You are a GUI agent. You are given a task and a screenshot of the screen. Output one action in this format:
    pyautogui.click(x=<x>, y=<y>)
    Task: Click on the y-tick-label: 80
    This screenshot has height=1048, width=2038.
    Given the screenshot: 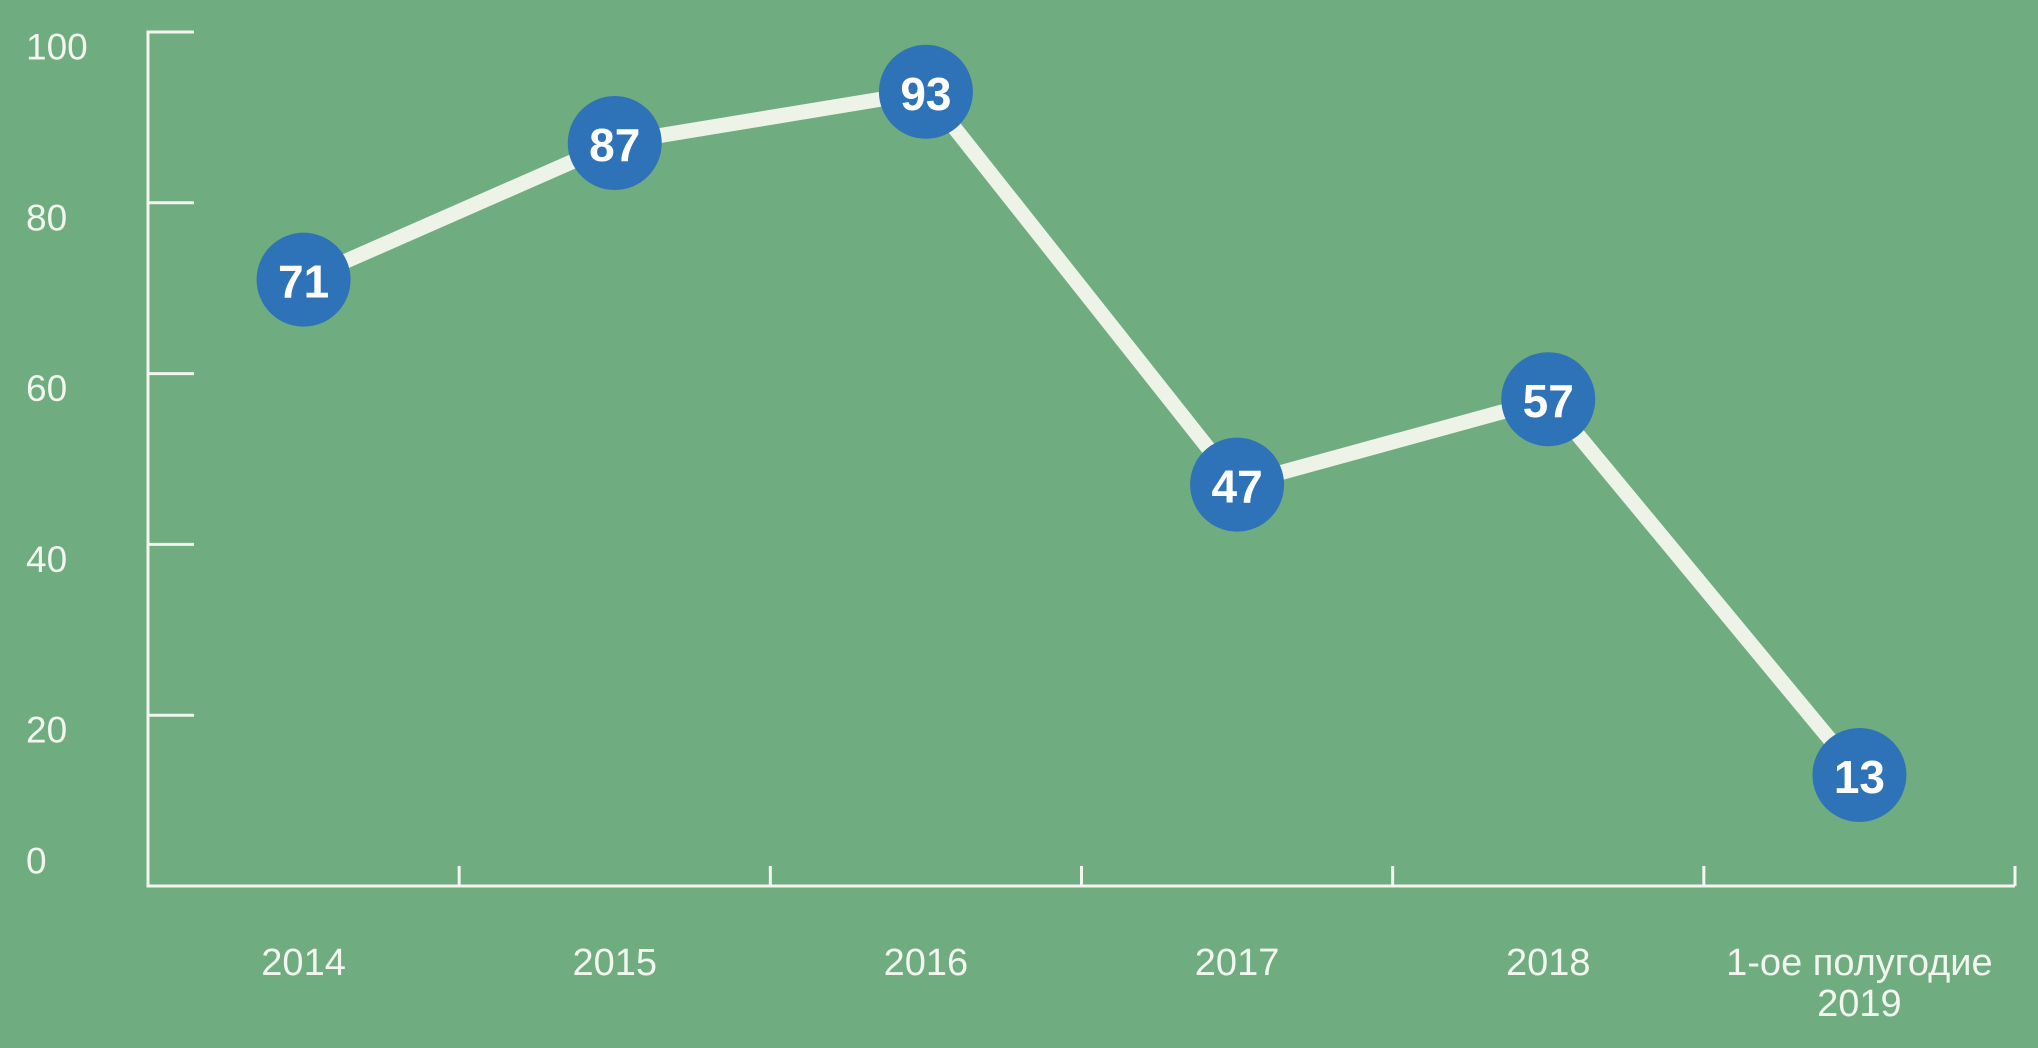 What is the action you would take?
    pyautogui.click(x=46, y=217)
    